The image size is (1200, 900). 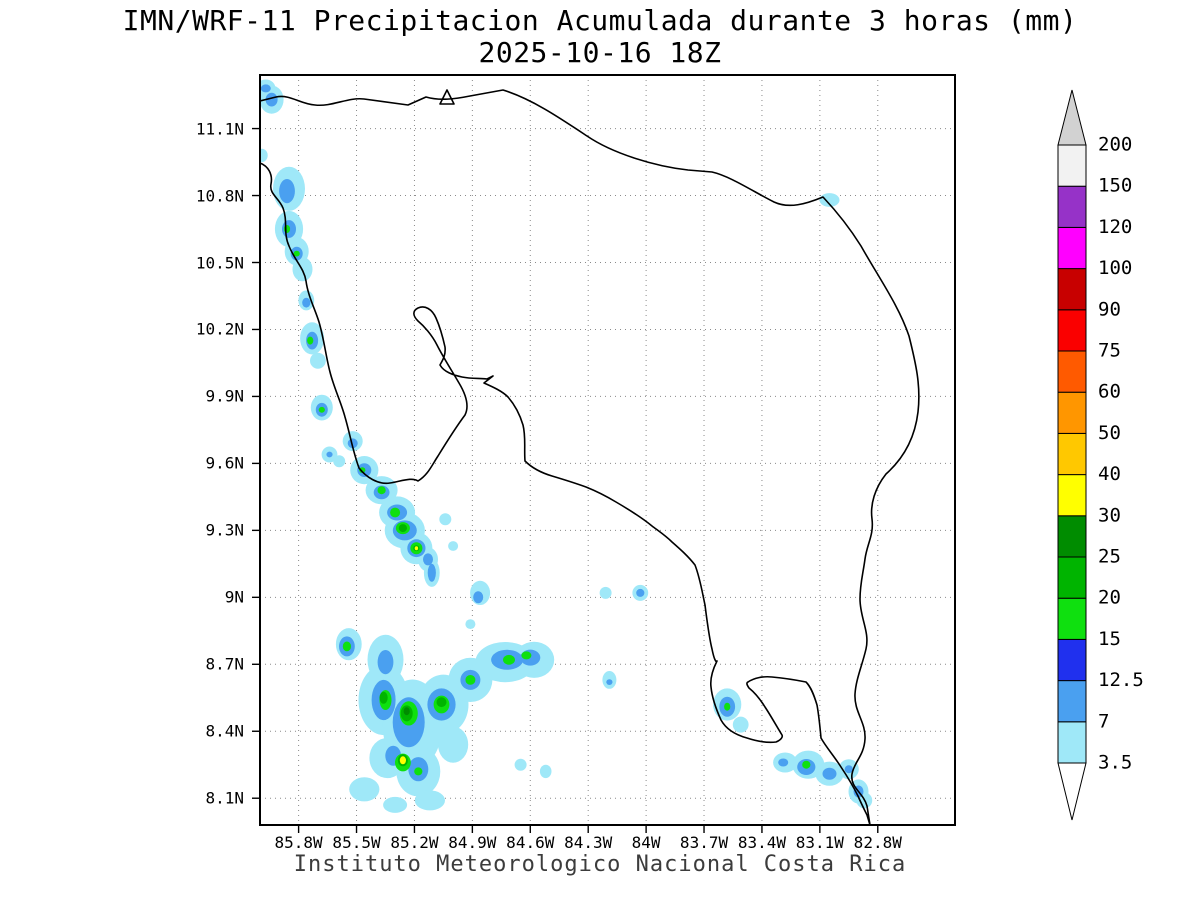 I want to click on lake-island-triangle, so click(x=447, y=97).